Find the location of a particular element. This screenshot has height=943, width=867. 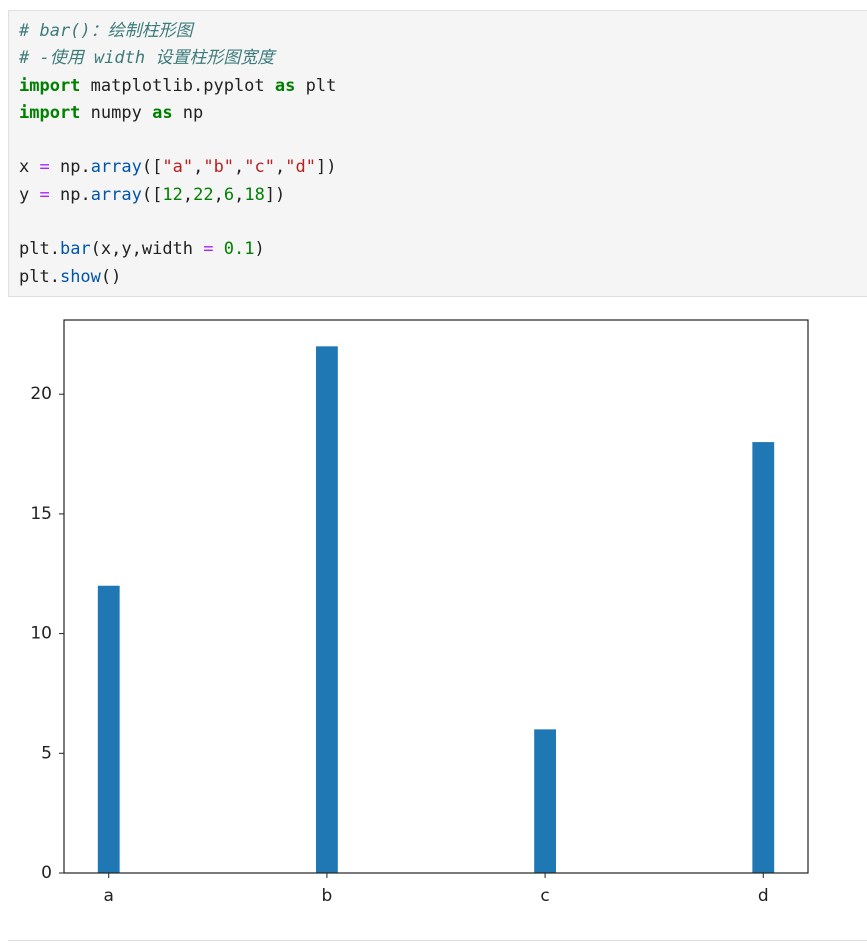

x-tick-label: c is located at coordinates (544, 896).